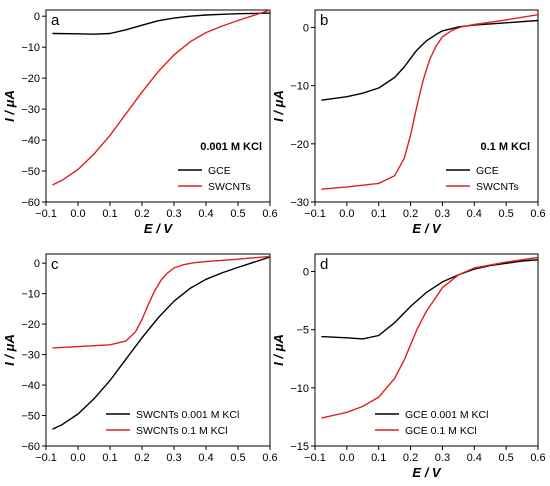  What do you see at coordinates (324, 20) in the screenshot?
I see `panel-letter: b` at bounding box center [324, 20].